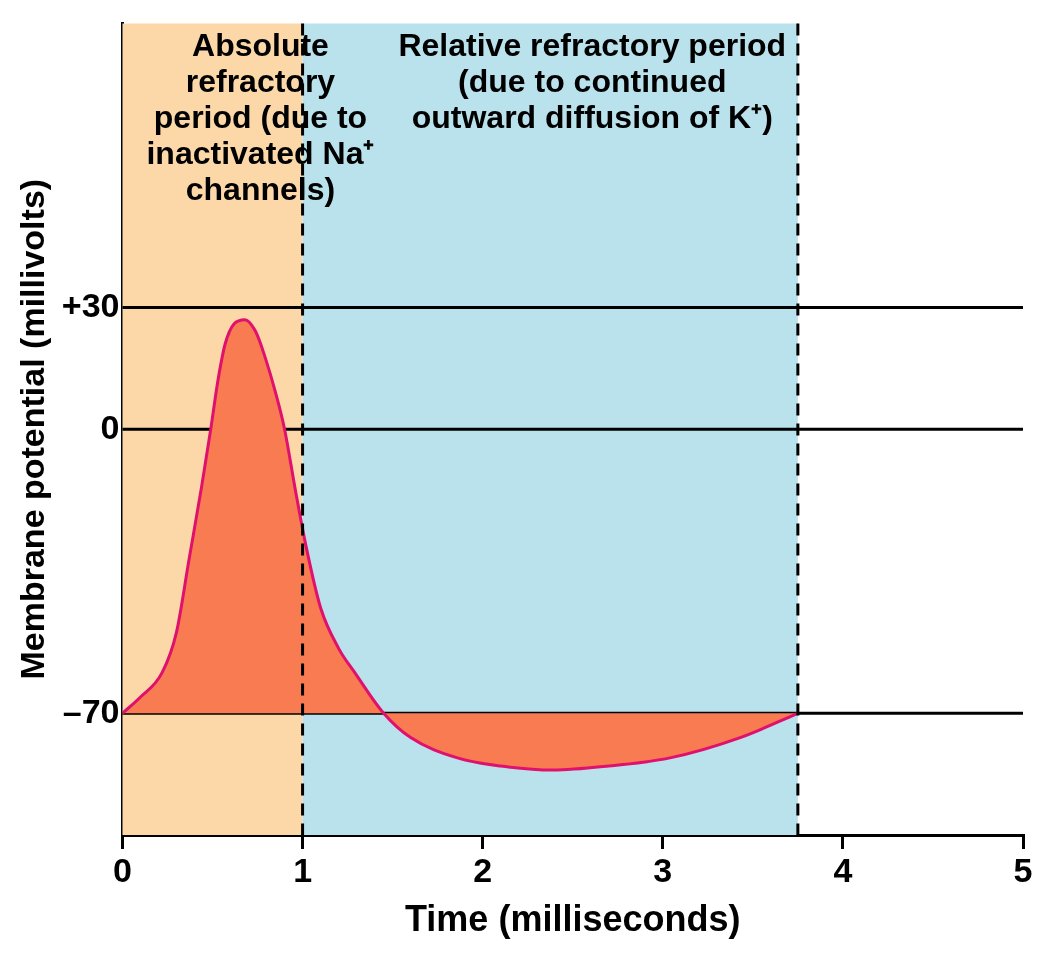 This screenshot has width=1048, height=957. I want to click on x-tick-label: 4, so click(843, 869).